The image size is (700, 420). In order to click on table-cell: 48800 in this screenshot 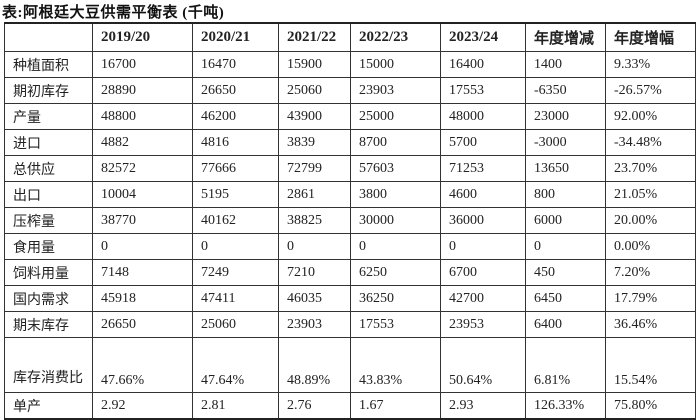, I will do `click(142, 116)`.